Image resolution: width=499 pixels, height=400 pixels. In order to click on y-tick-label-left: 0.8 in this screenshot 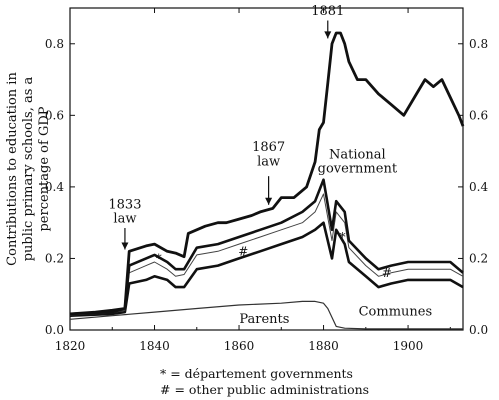, I will do `click(54, 44)`.